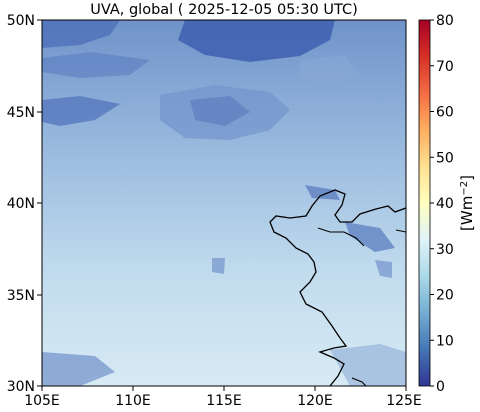 This screenshot has width=480, height=412. Describe the element at coordinates (42, 401) in the screenshot. I see `x-tick-label: 105E` at that location.